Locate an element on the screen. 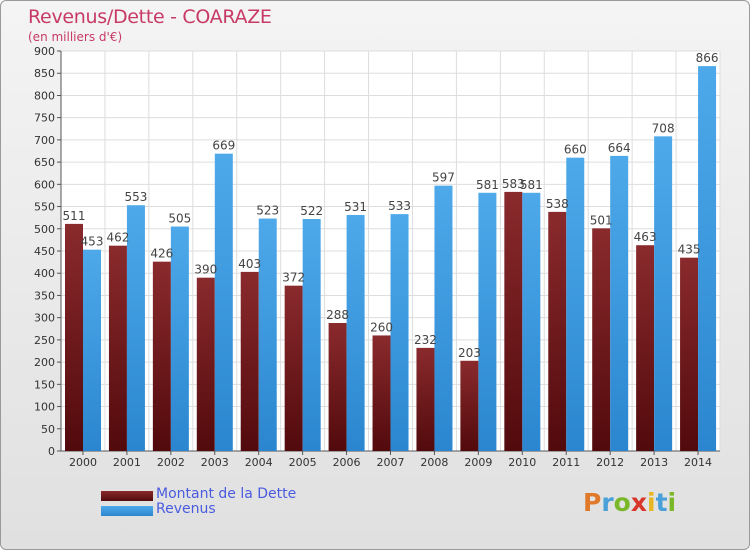 The width and height of the screenshot is (750, 550). data-label-dette: 501 is located at coordinates (601, 220).